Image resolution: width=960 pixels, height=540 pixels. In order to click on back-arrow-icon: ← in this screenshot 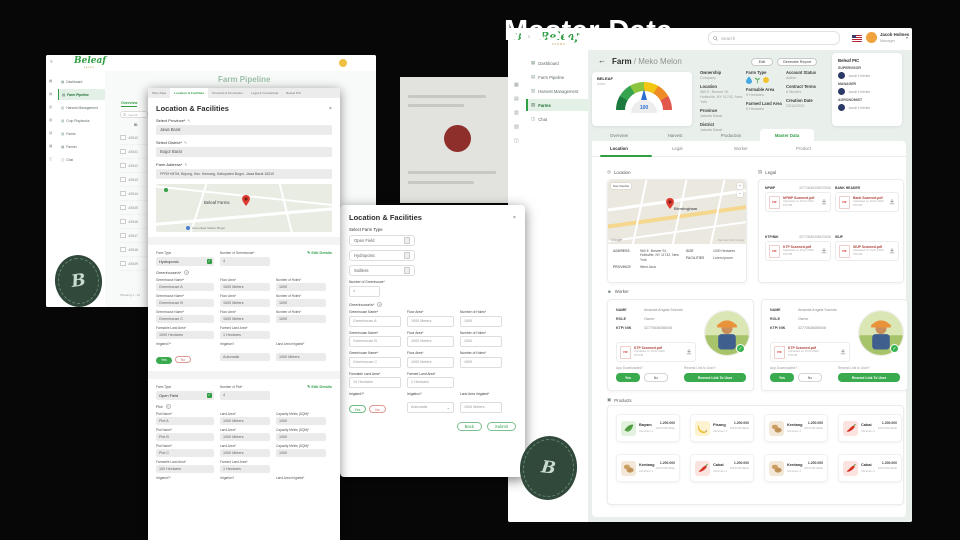, I will do `click(602, 60)`.